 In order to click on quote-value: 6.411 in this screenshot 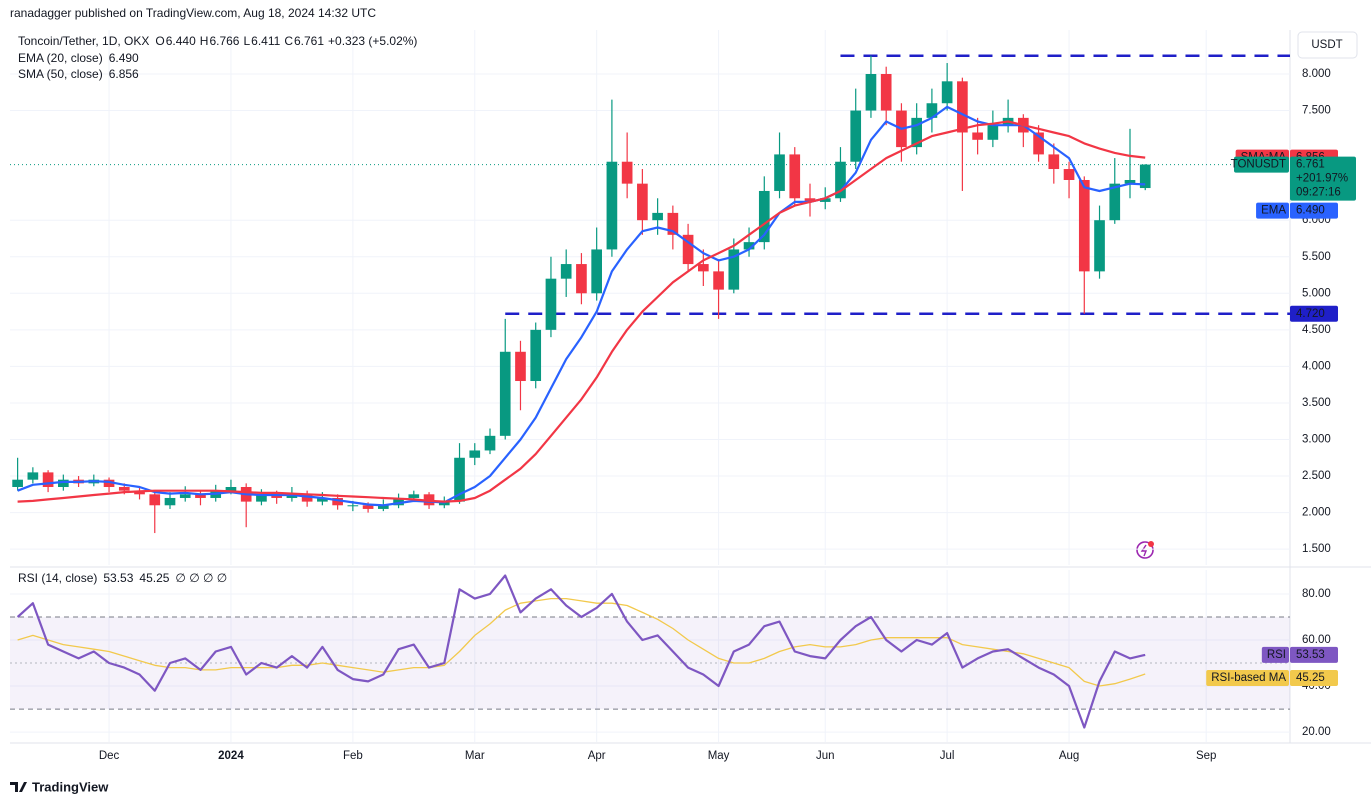, I will do `click(265, 41)`.